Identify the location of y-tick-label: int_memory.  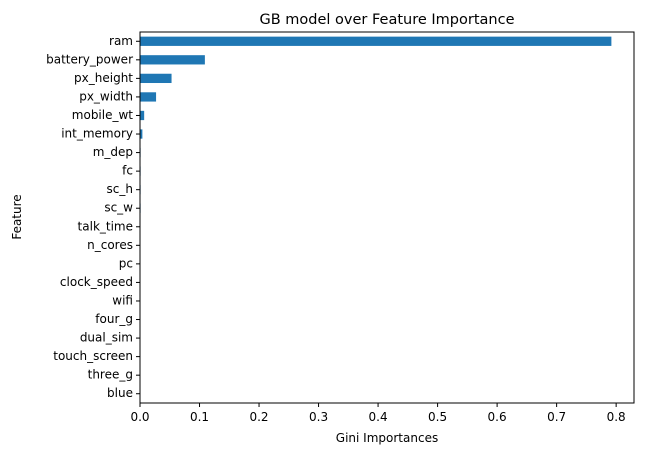
(97, 134).